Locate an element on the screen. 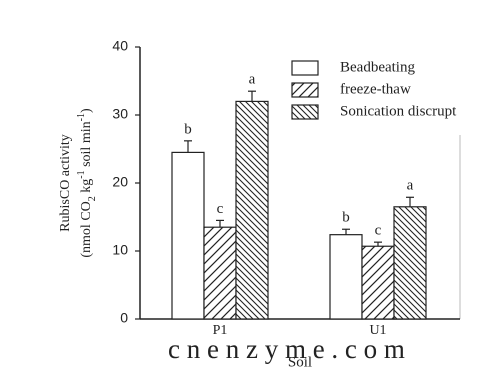  y-tick-label: 20 is located at coordinates (120, 182).